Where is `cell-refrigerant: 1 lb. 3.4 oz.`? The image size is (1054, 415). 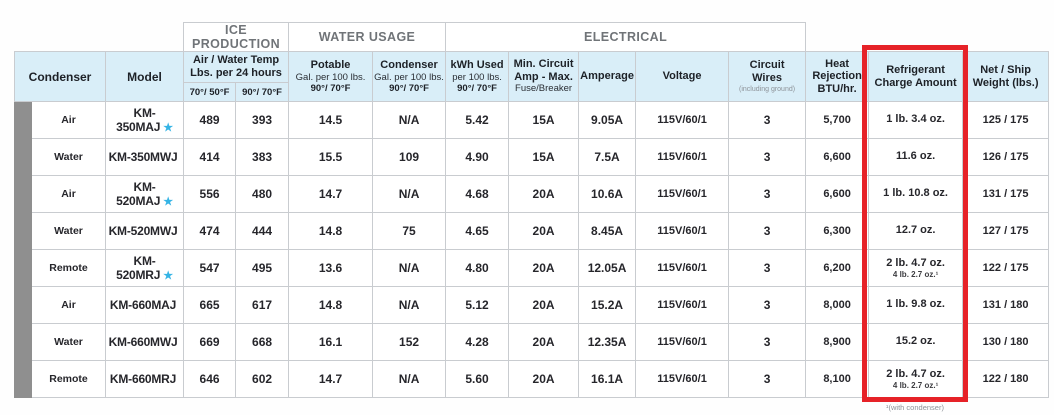 cell-refrigerant: 1 lb. 3.4 oz. is located at coordinates (916, 120).